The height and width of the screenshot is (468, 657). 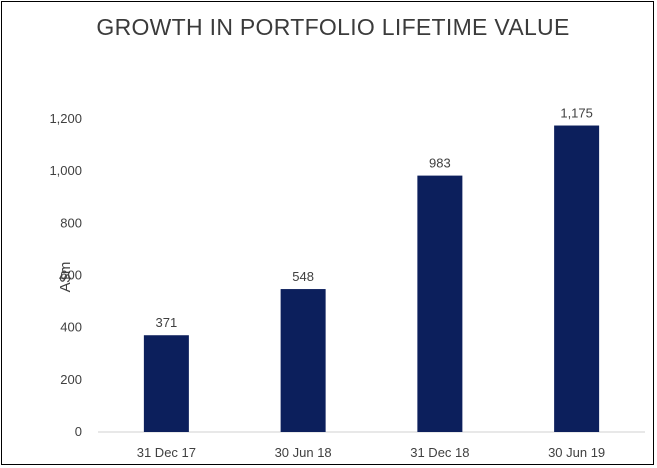 What do you see at coordinates (303, 452) in the screenshot?
I see `x-tick-label: 30 Jun 18` at bounding box center [303, 452].